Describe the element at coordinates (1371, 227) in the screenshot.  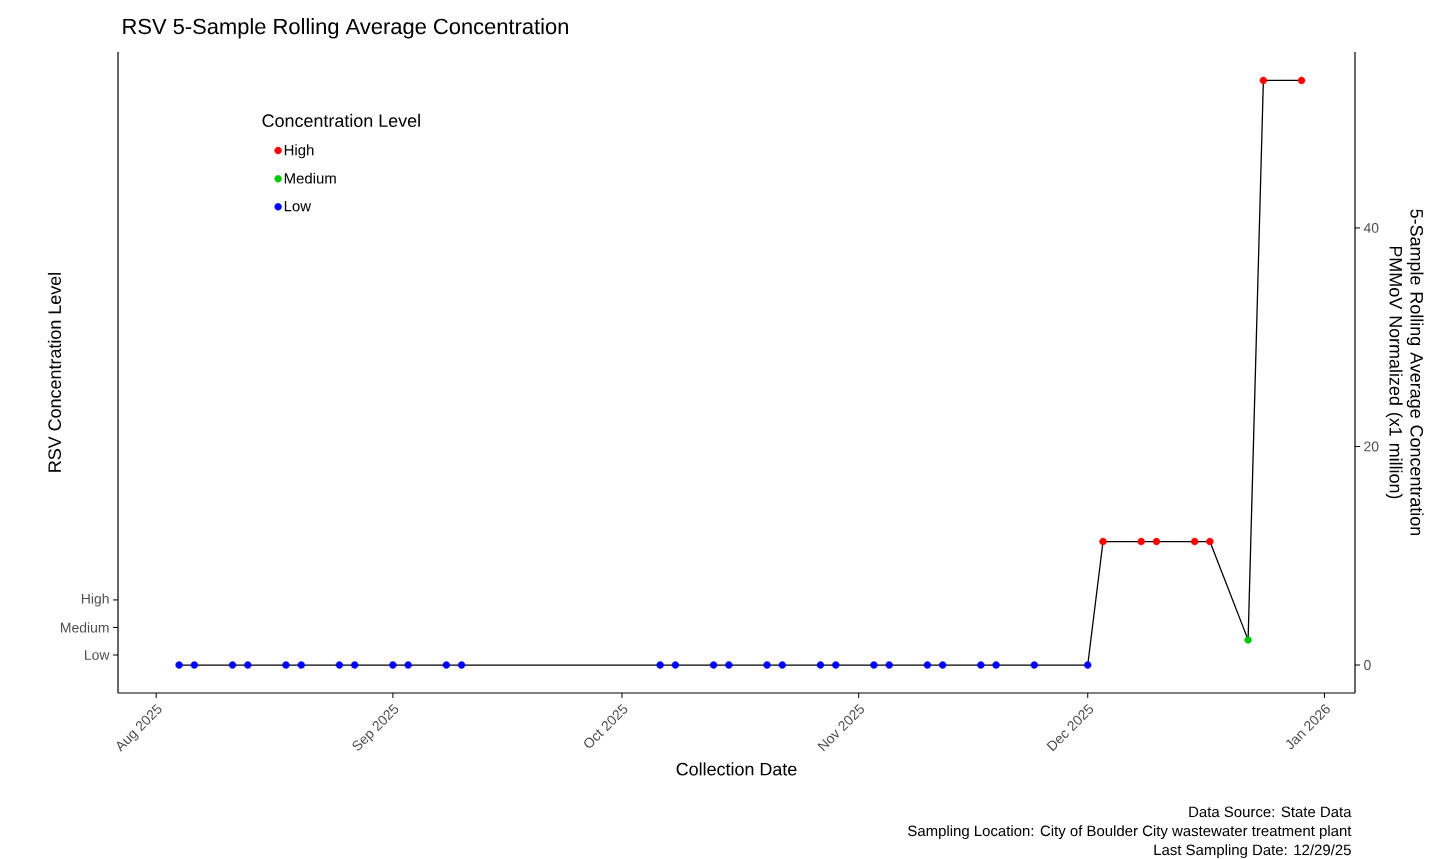
I see `y2-tick-label: 40` at that location.